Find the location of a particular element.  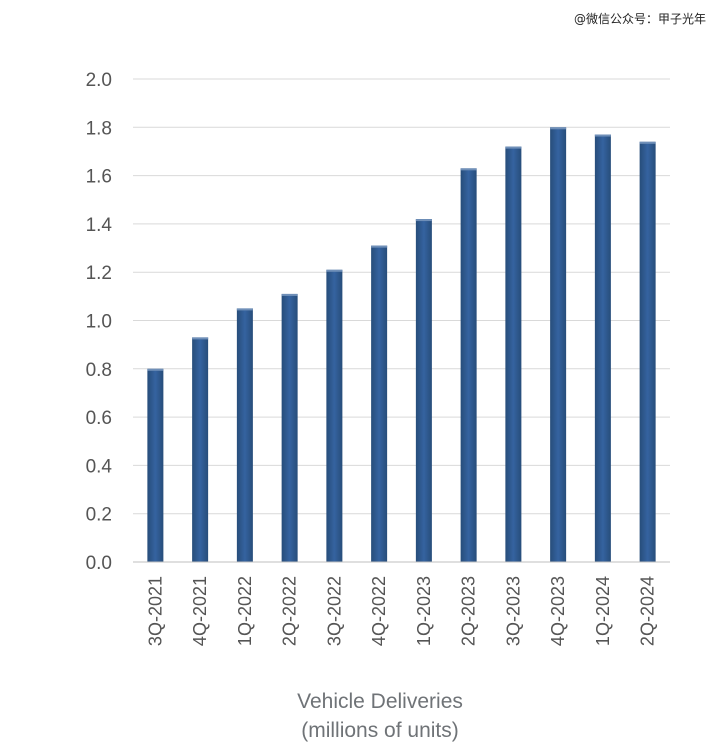

x-axis-title-line2: (millions of units) is located at coordinates (380, 730).